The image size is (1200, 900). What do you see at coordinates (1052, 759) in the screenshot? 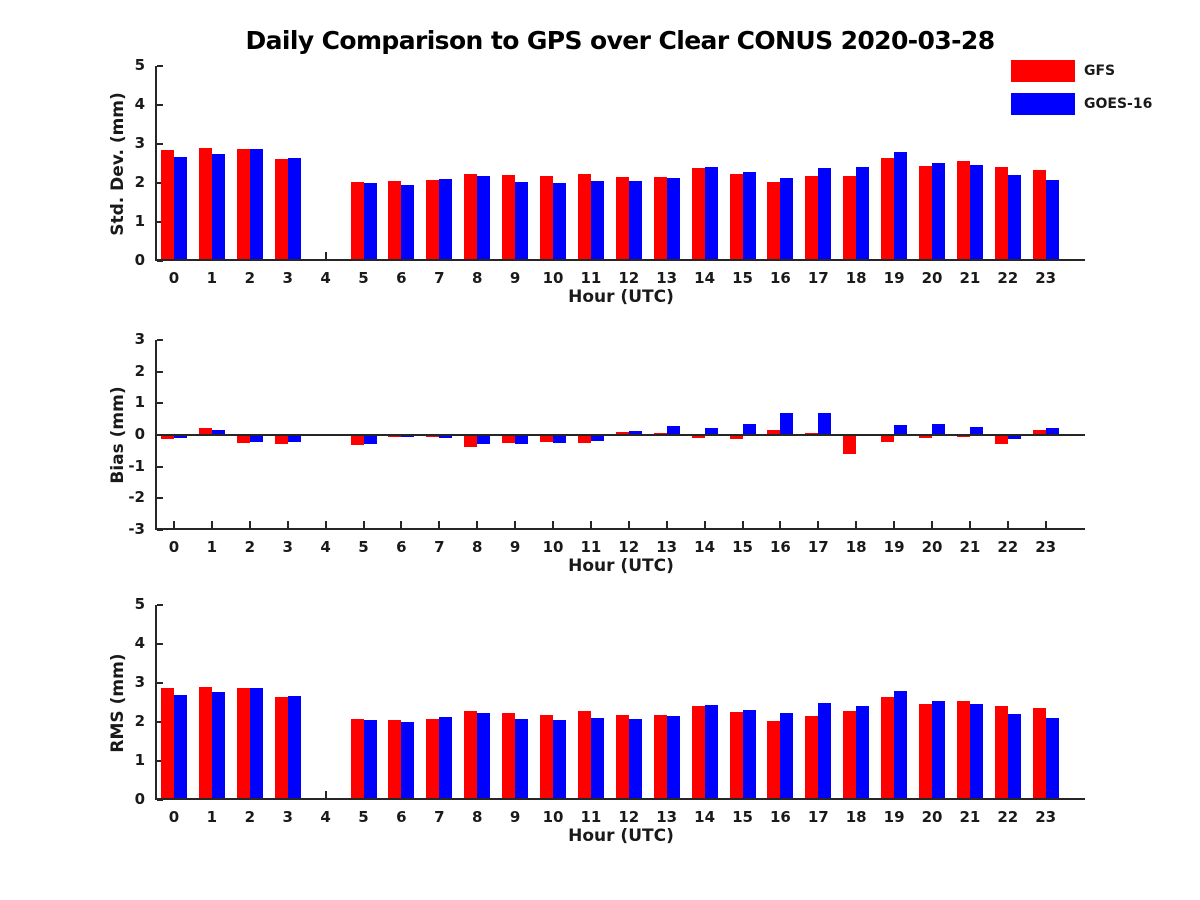
I see `bar-goes16-h23` at bounding box center [1052, 759].